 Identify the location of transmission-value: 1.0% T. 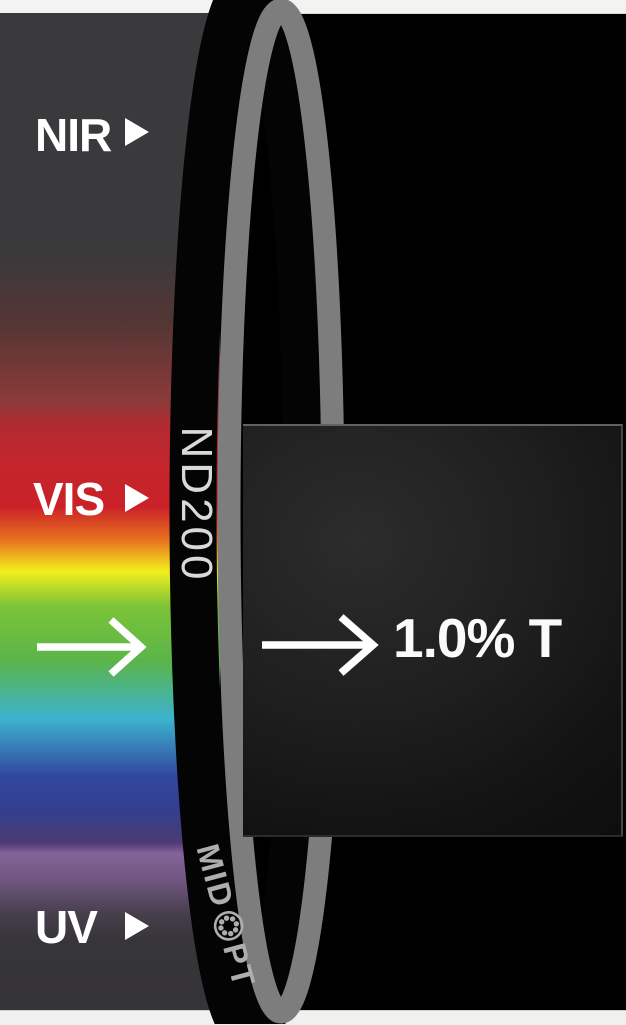
(477, 638).